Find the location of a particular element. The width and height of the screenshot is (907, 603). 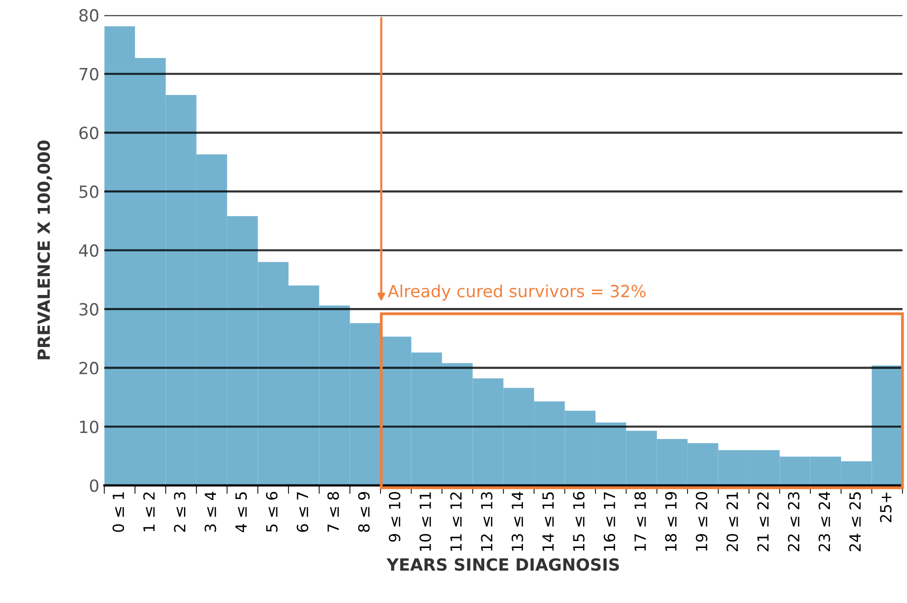

x-tick-label: 14 ≤ 15 is located at coordinates (548, 521).